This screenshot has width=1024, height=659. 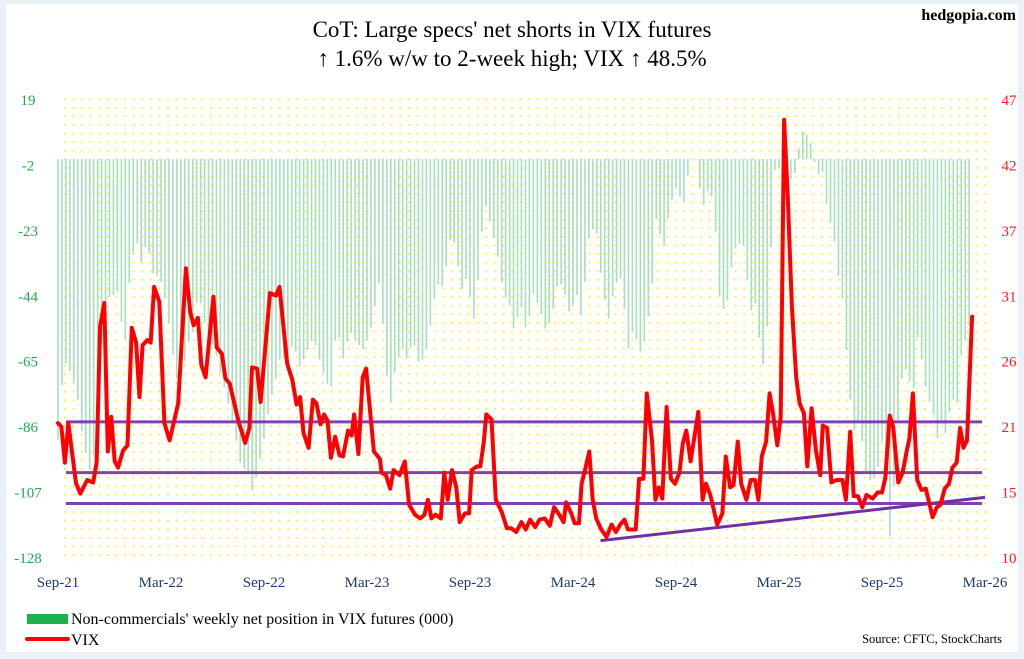 I want to click on left-axis-tick-label: -44, so click(x=28, y=297).